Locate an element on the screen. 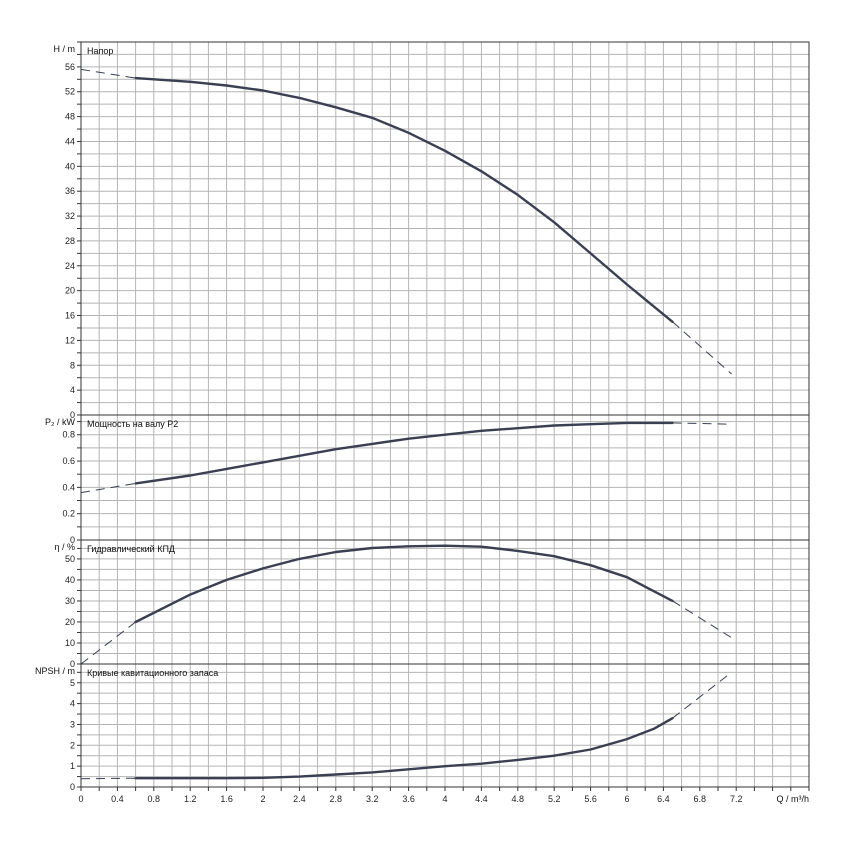 This screenshot has height=850, width=850. y-tick-label: 50 is located at coordinates (70, 559).